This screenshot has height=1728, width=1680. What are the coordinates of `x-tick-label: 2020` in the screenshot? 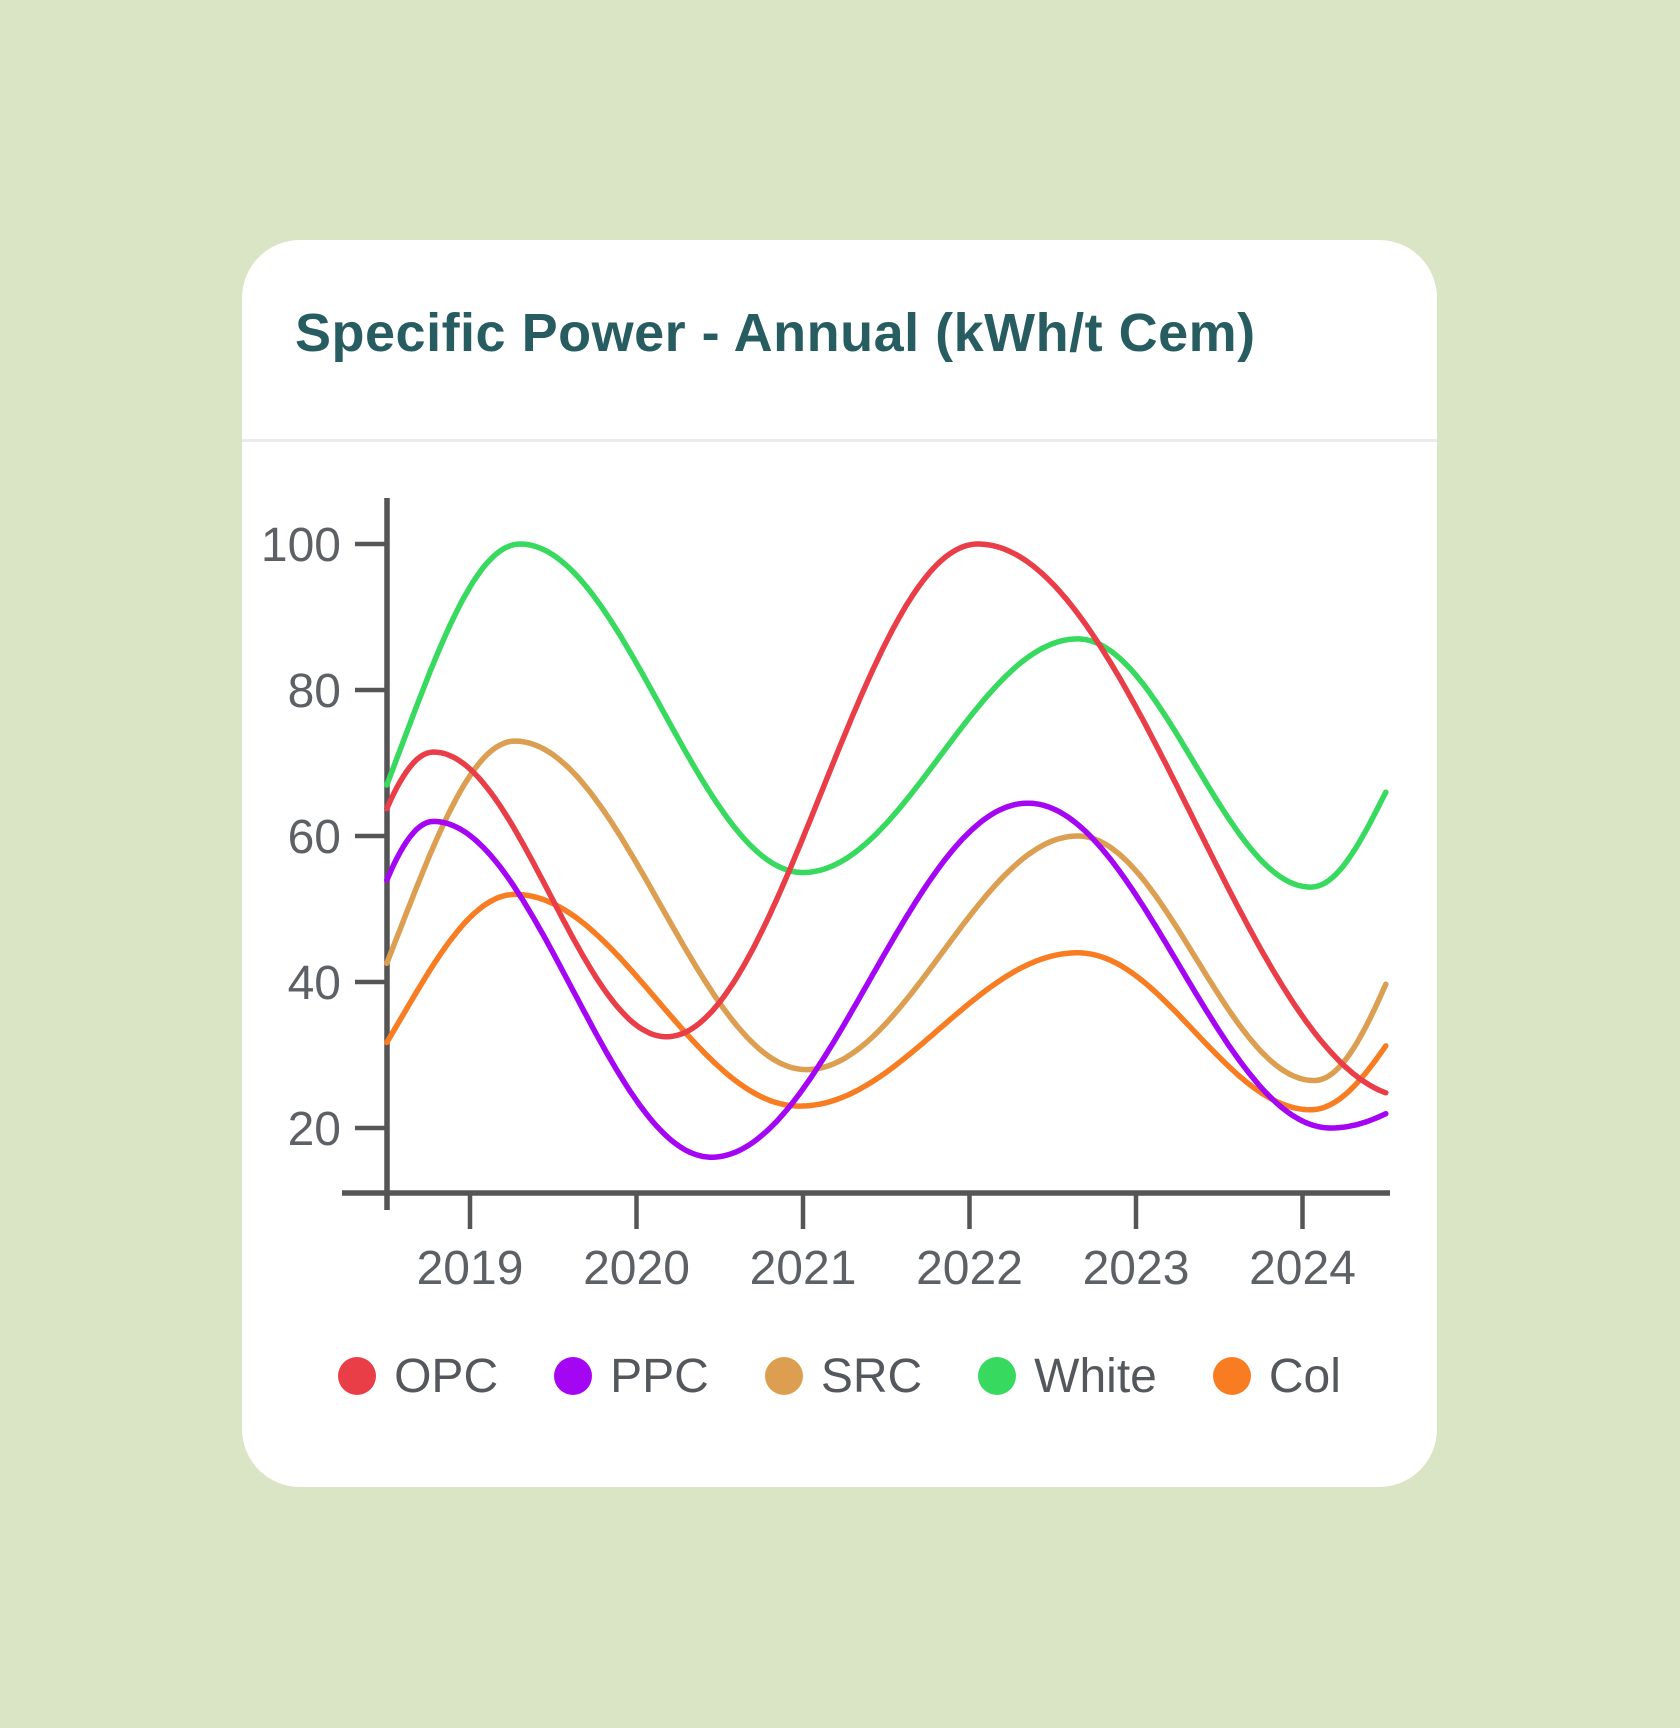 It's located at (636, 1268).